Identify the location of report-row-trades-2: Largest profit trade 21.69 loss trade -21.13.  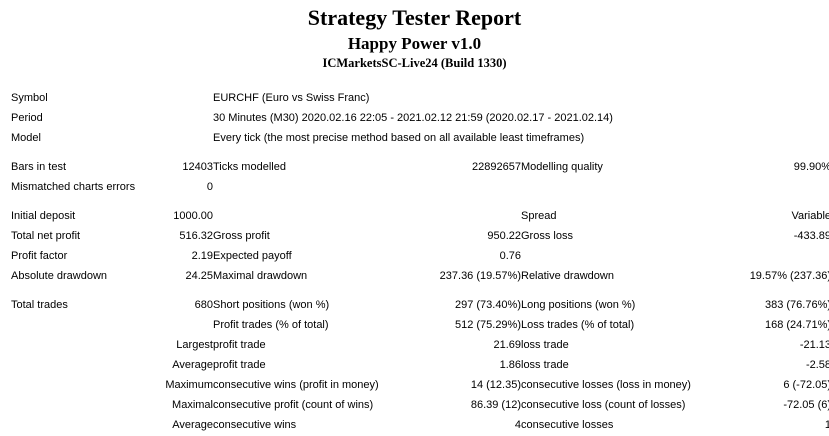
(420, 345).